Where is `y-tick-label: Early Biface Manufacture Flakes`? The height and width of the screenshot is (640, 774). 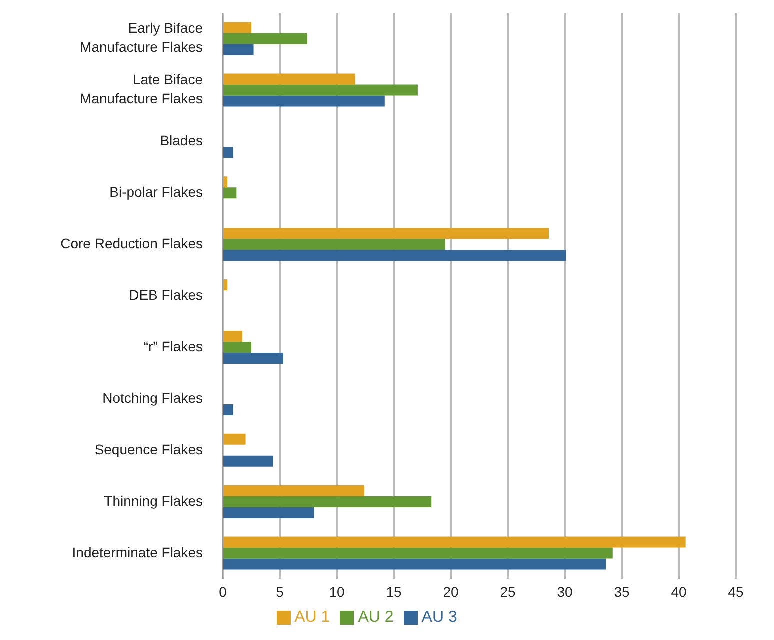 y-tick-label: Early Biface Manufacture Flakes is located at coordinates (142, 37).